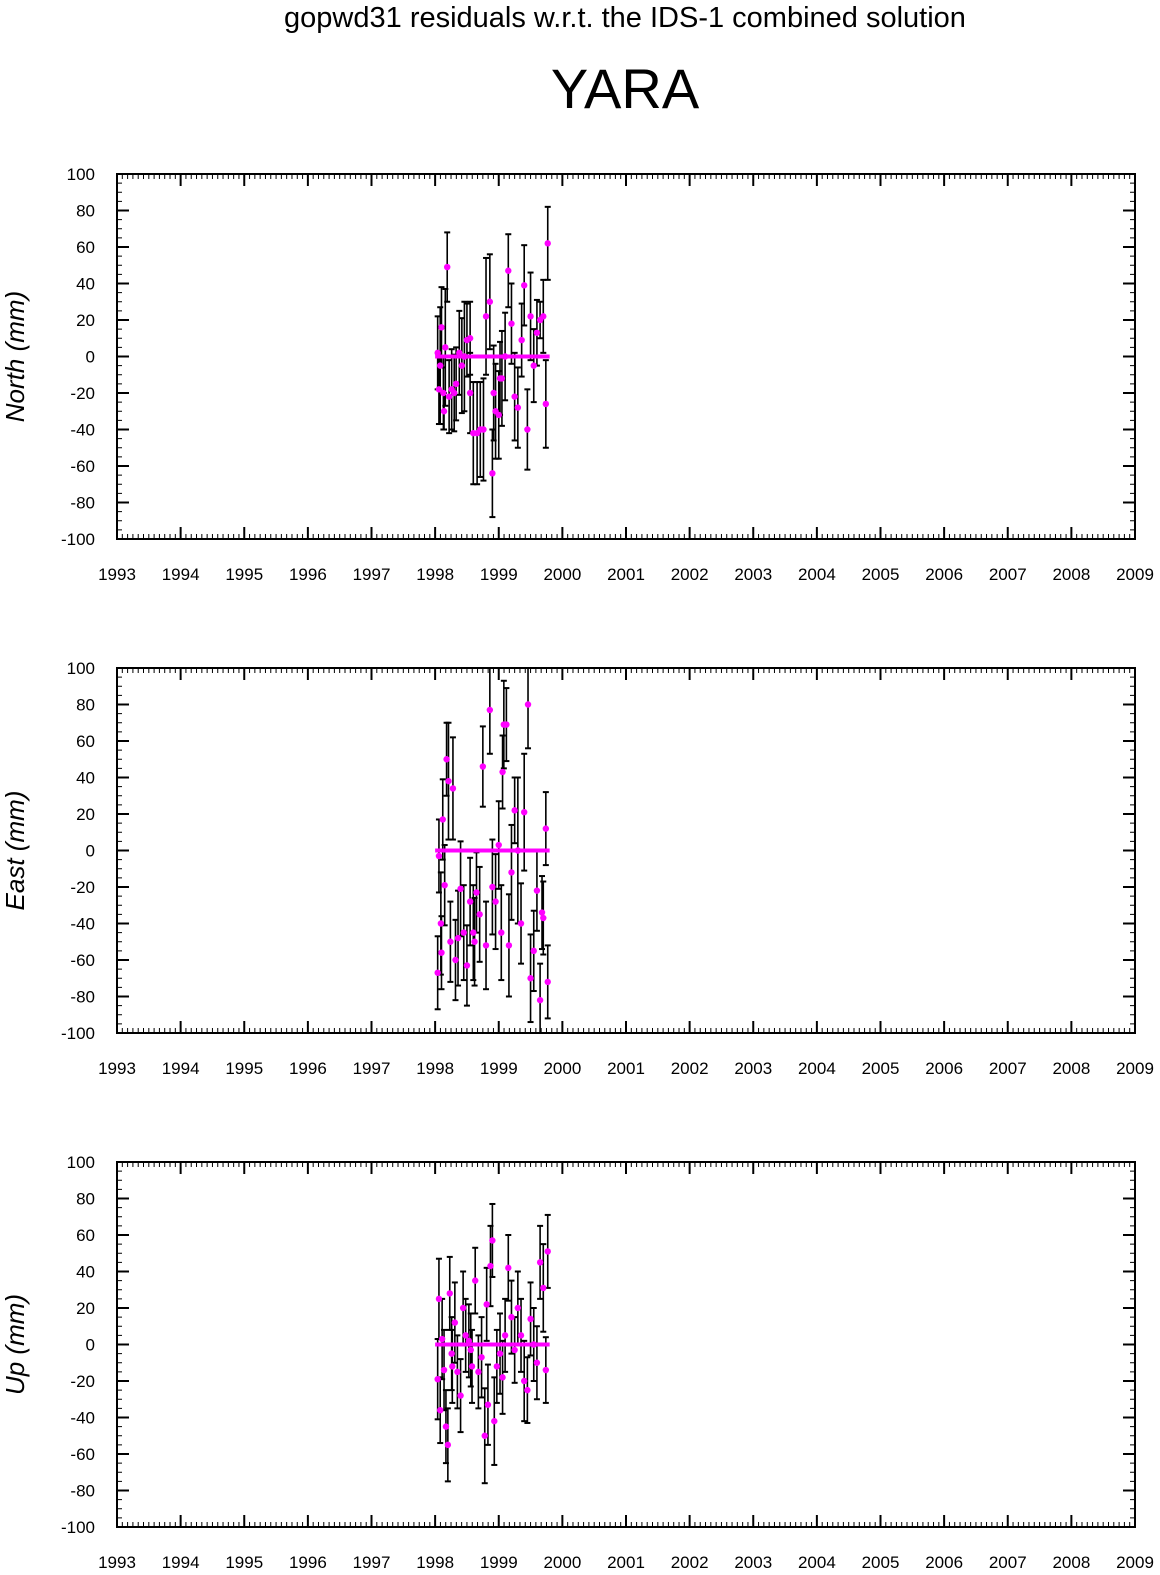  I want to click on x-tick-label: 1994, so click(181, 1562).